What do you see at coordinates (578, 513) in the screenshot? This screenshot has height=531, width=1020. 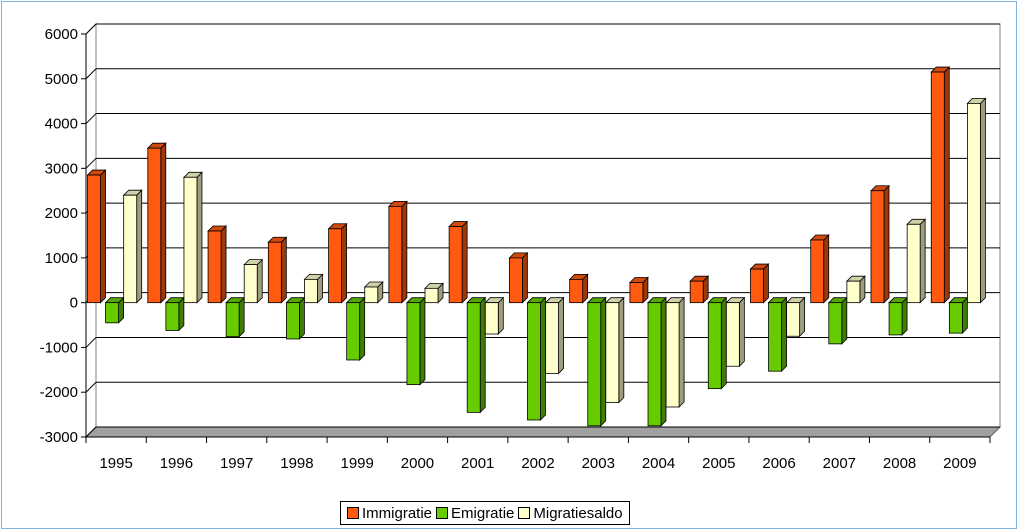 I see `legend-label: Migratiesaldo` at bounding box center [578, 513].